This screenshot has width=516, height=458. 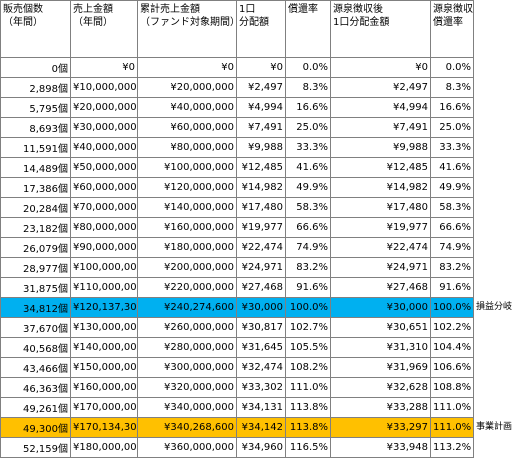 What do you see at coordinates (452, 29) in the screenshot?
I see `header-cell: 源泉徴収後償還率` at bounding box center [452, 29].